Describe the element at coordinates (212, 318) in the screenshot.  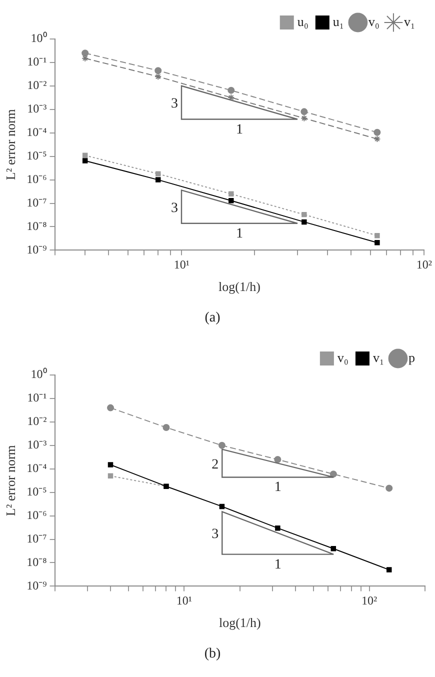
I see `text: (a)` at that location.